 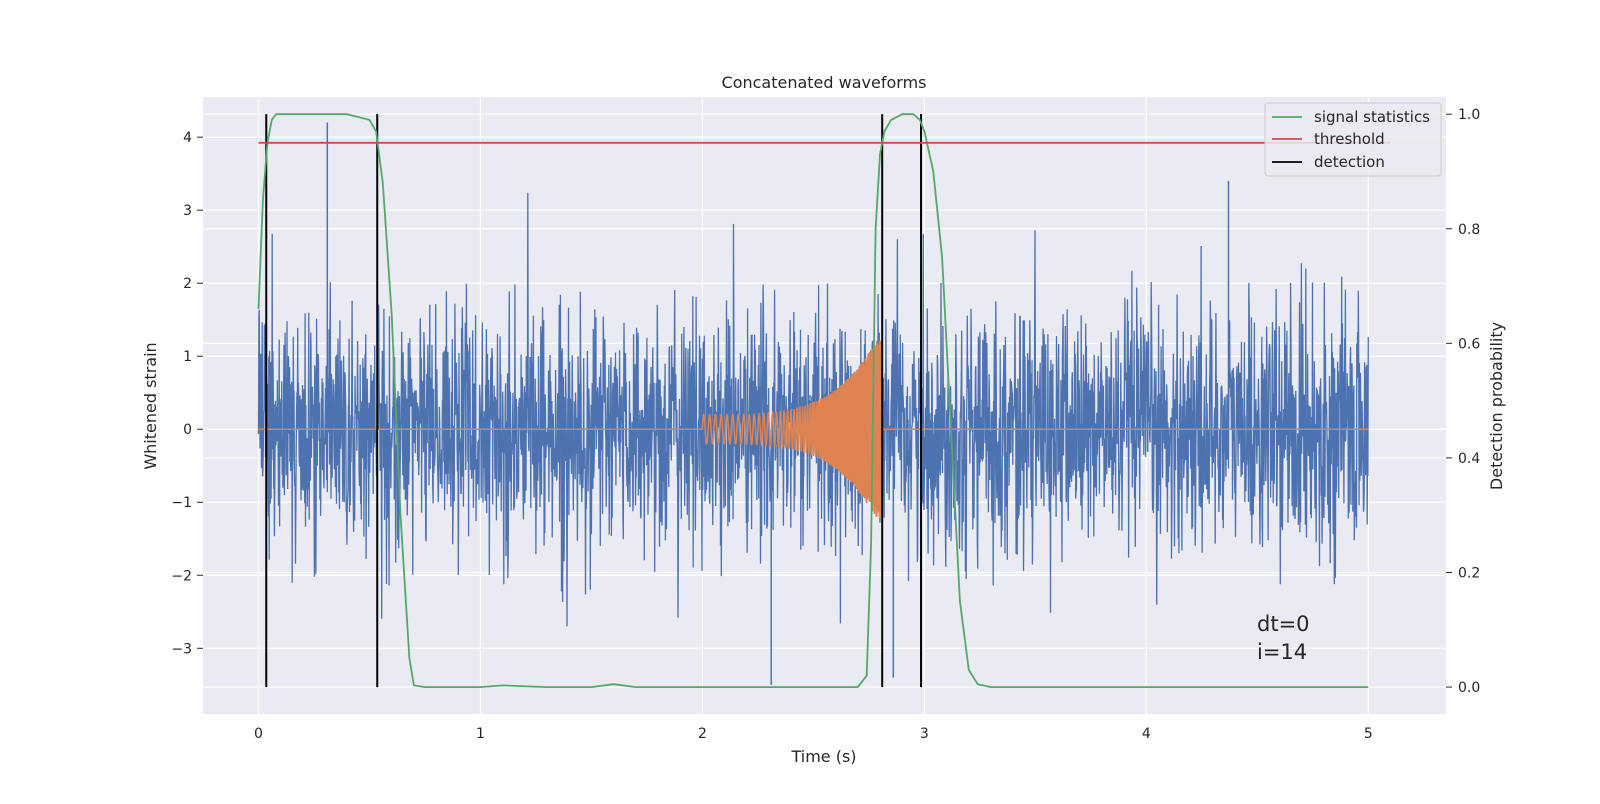 What do you see at coordinates (181, 503) in the screenshot?
I see `y-tick-label: −1` at bounding box center [181, 503].